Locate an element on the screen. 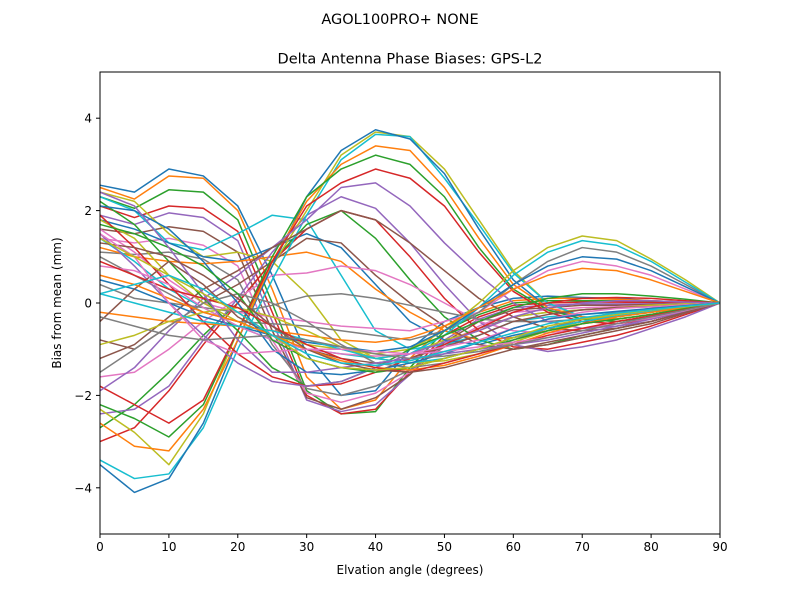  y-axis-label: Bias from mean (mm) is located at coordinates (57, 302).